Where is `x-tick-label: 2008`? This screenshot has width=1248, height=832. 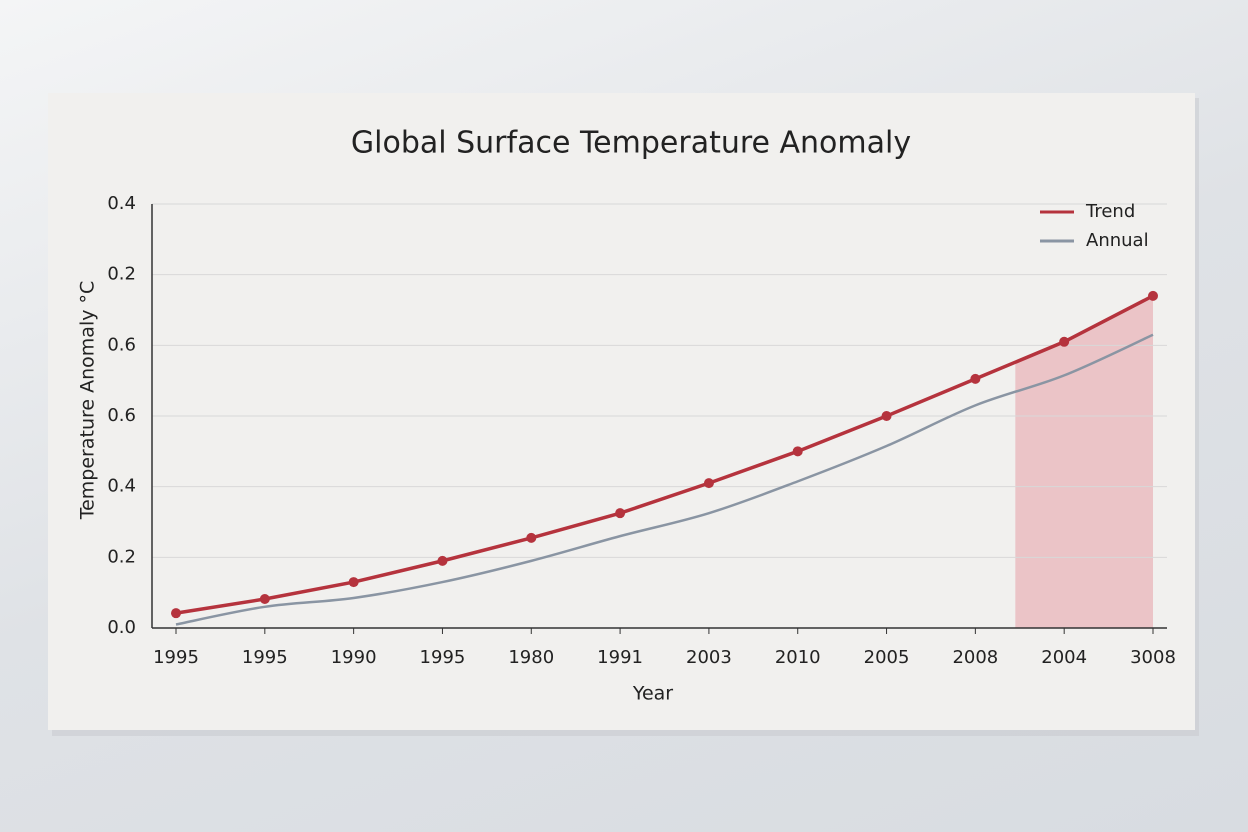 x-tick-label: 2008 is located at coordinates (975, 657).